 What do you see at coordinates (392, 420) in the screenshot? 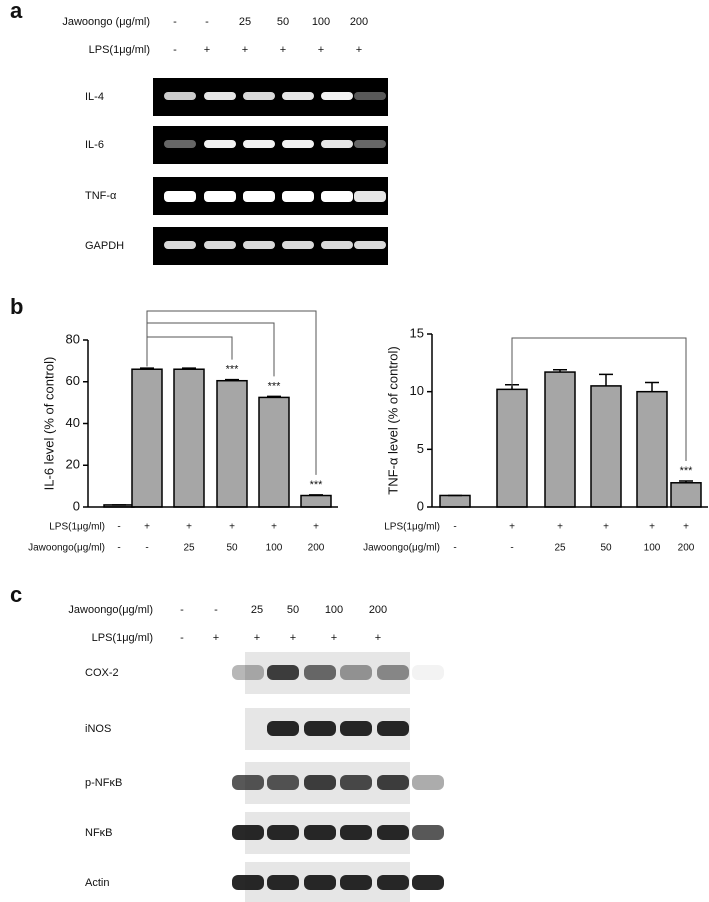
I see `y-axis-label: TNF-α level (% of control)` at bounding box center [392, 420].